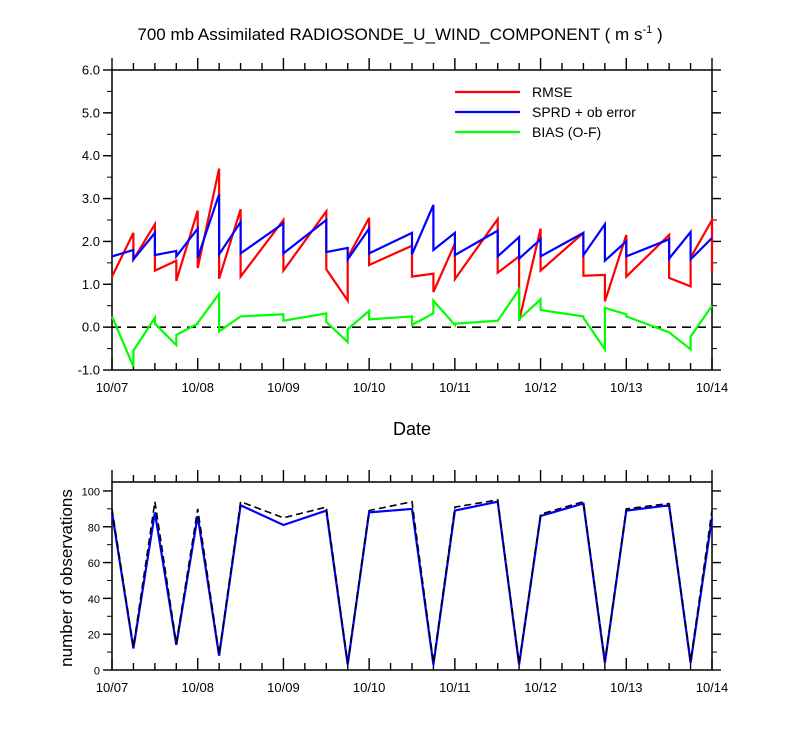 Image resolution: width=800 pixels, height=750 pixels. What do you see at coordinates (369, 687) in the screenshot?
I see `bottom-x-tick-label: 10/10` at bounding box center [369, 687].